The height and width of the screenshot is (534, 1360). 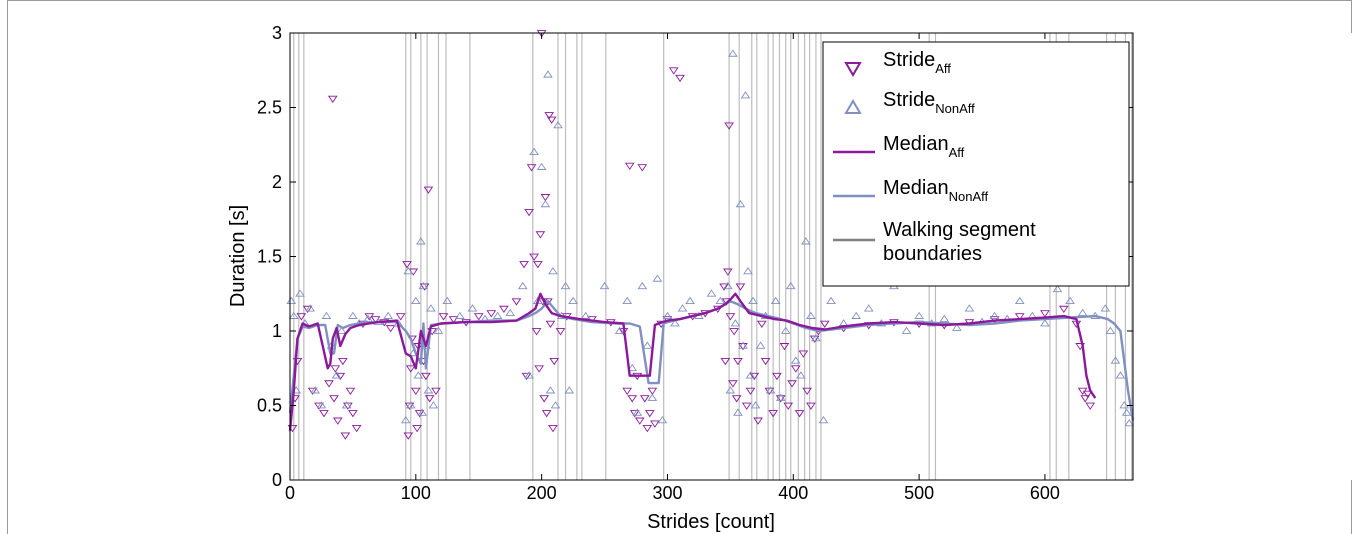 I want to click on legend-label-3: MedianNonAff, so click(x=936, y=190).